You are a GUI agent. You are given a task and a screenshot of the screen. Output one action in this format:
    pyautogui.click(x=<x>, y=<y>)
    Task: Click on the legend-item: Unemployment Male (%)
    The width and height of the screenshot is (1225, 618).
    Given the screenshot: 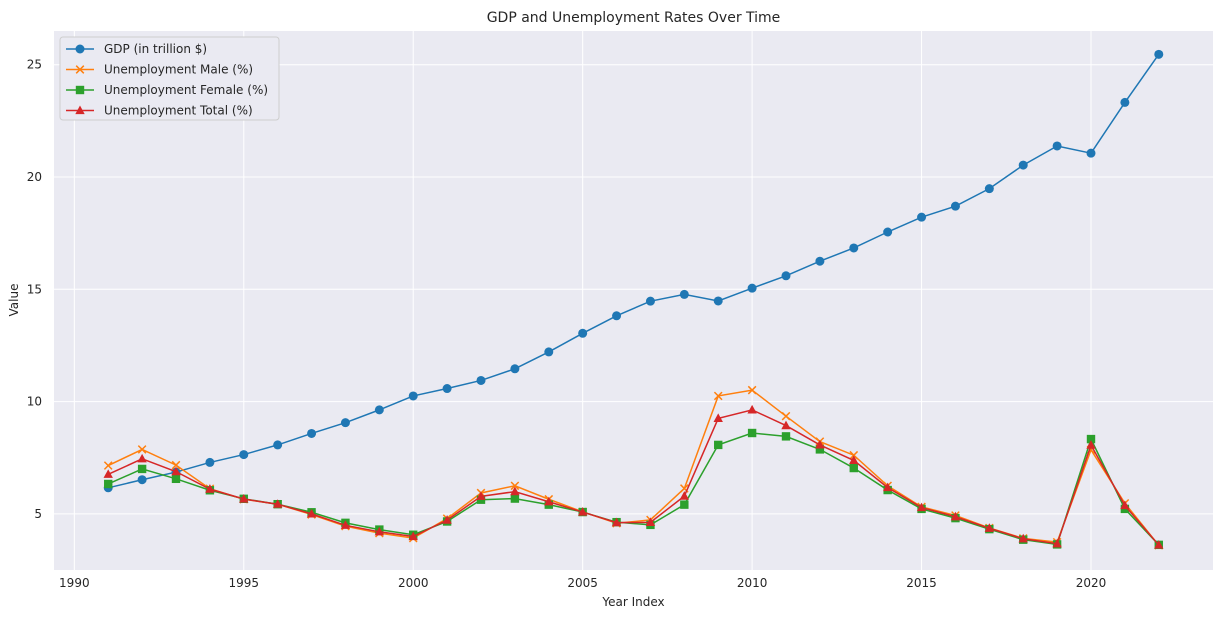 What is the action you would take?
    pyautogui.click(x=159, y=70)
    